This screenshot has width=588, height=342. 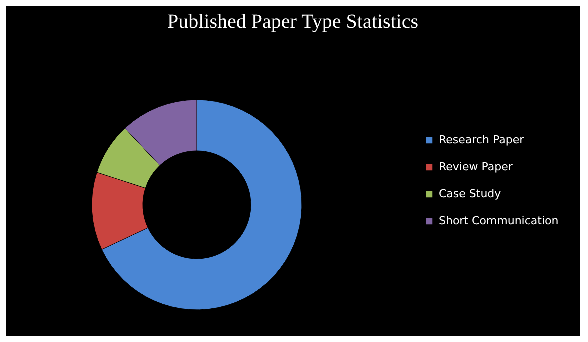 What do you see at coordinates (476, 167) in the screenshot?
I see `legend-label: Review Paper` at bounding box center [476, 167].